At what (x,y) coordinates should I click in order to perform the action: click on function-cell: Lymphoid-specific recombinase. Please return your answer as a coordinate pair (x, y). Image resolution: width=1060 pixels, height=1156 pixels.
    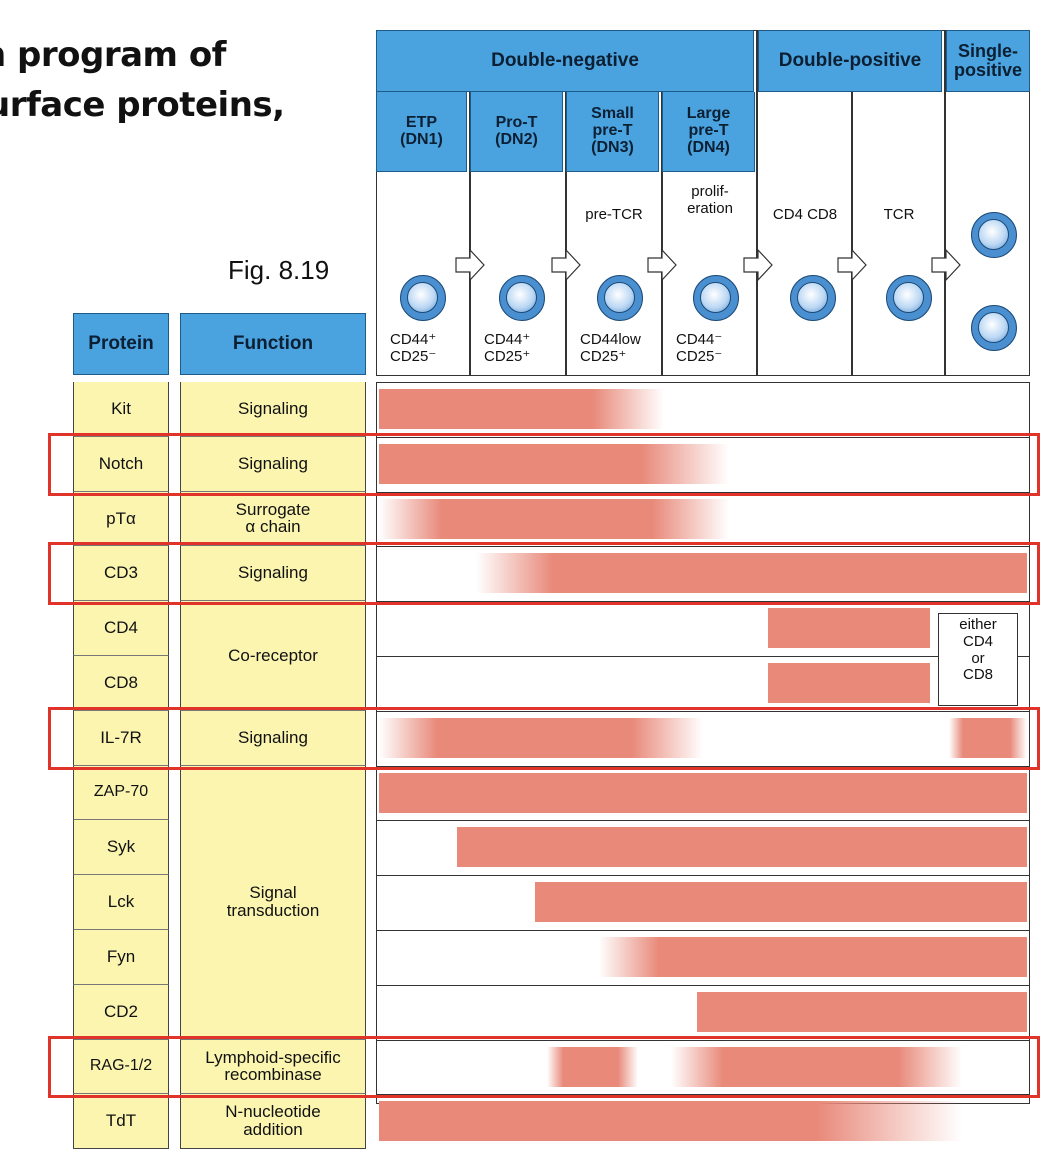
    Looking at the image, I should click on (273, 1067).